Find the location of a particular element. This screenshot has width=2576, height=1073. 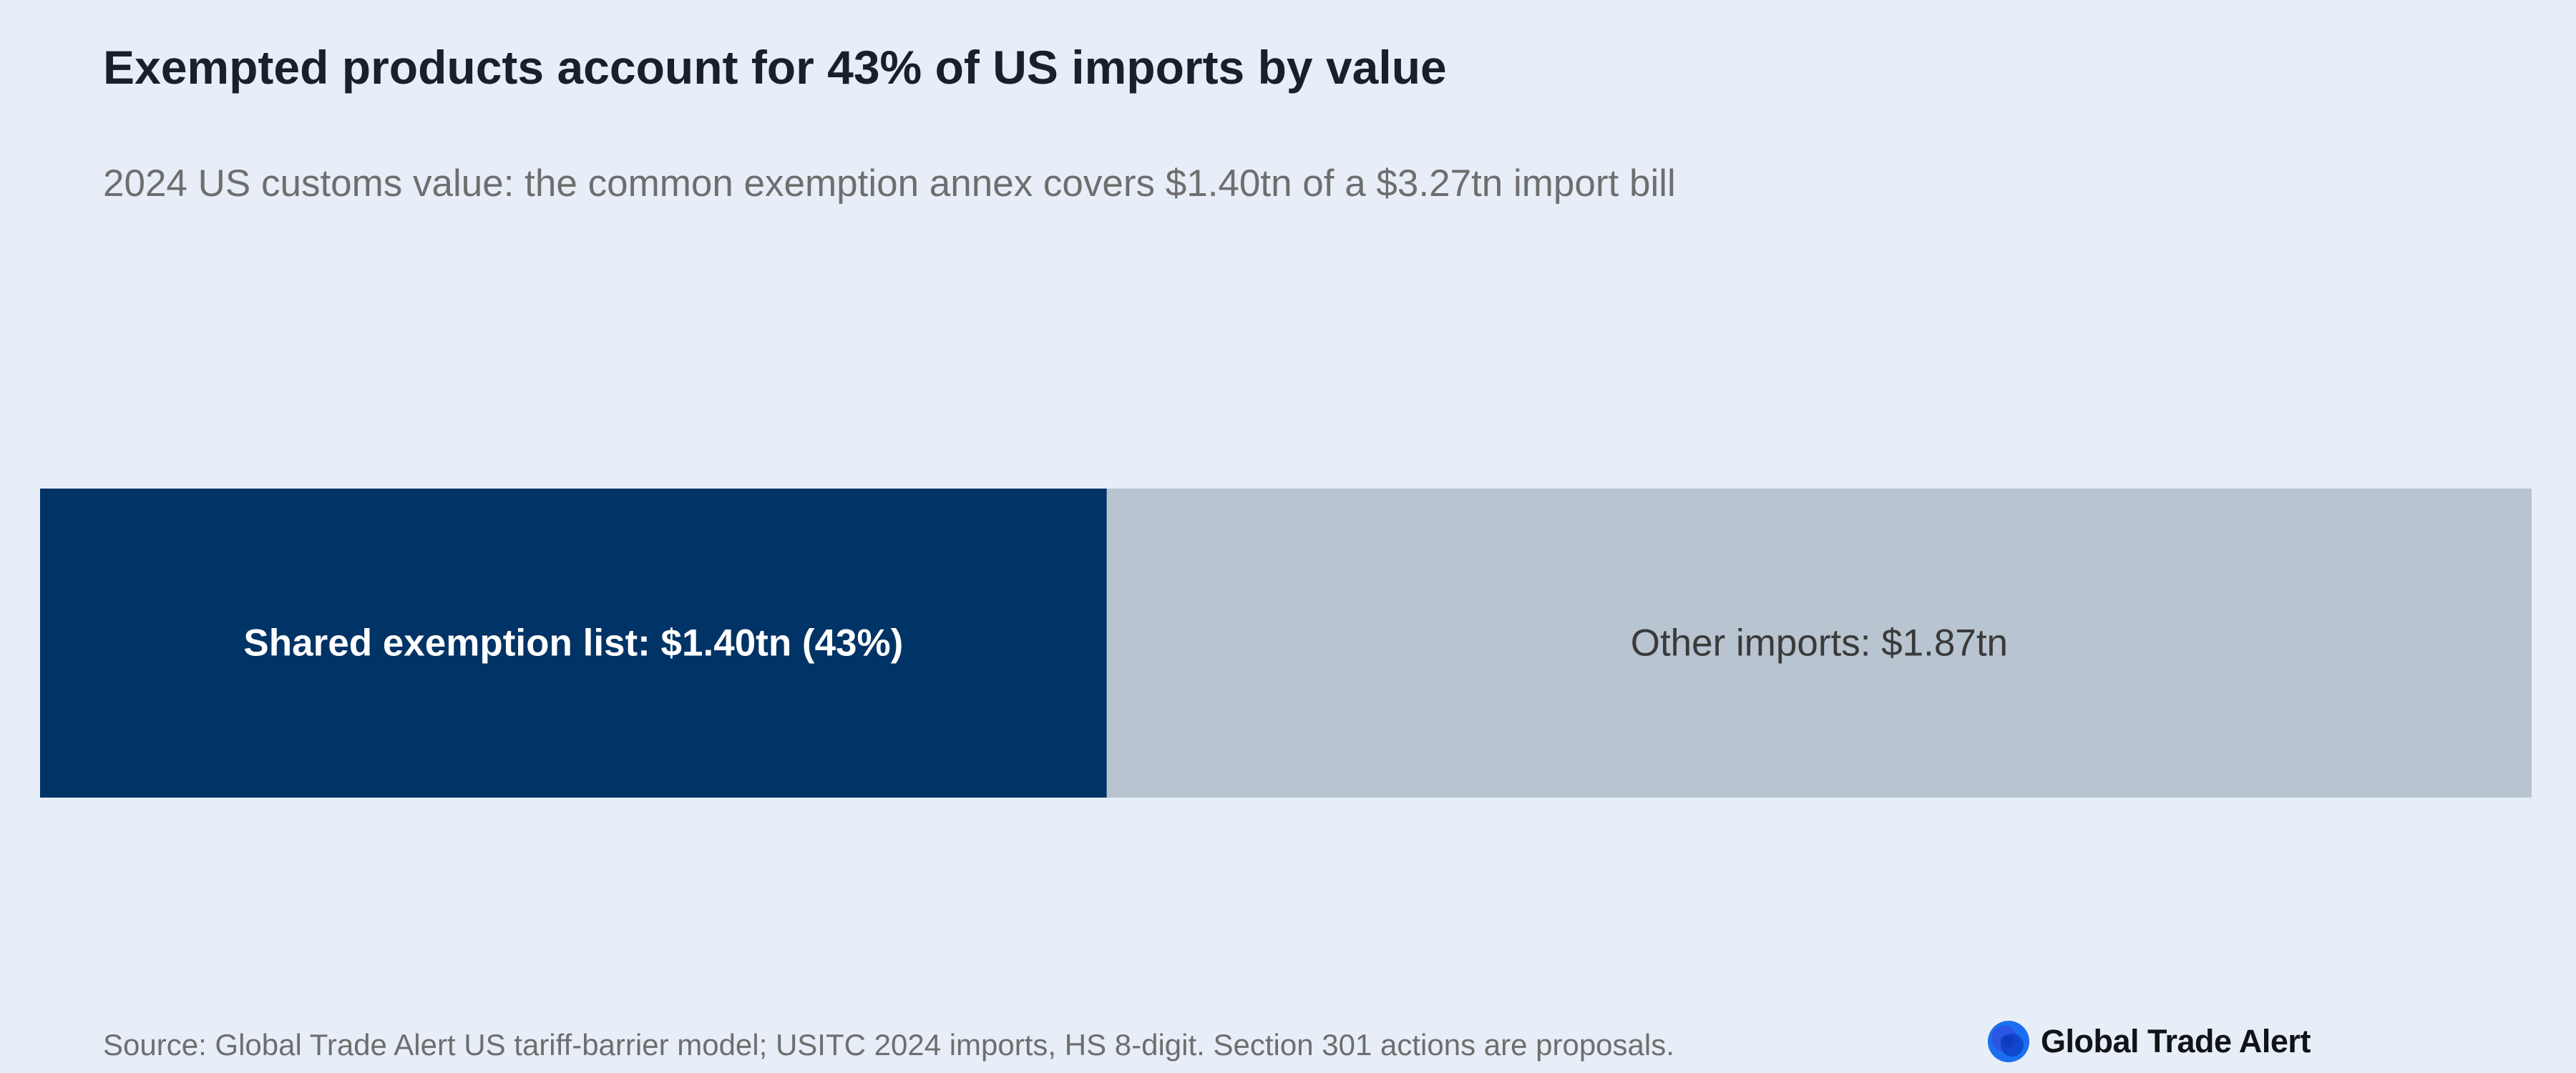

global-trade-alert-logo-icon is located at coordinates (2008, 1041).